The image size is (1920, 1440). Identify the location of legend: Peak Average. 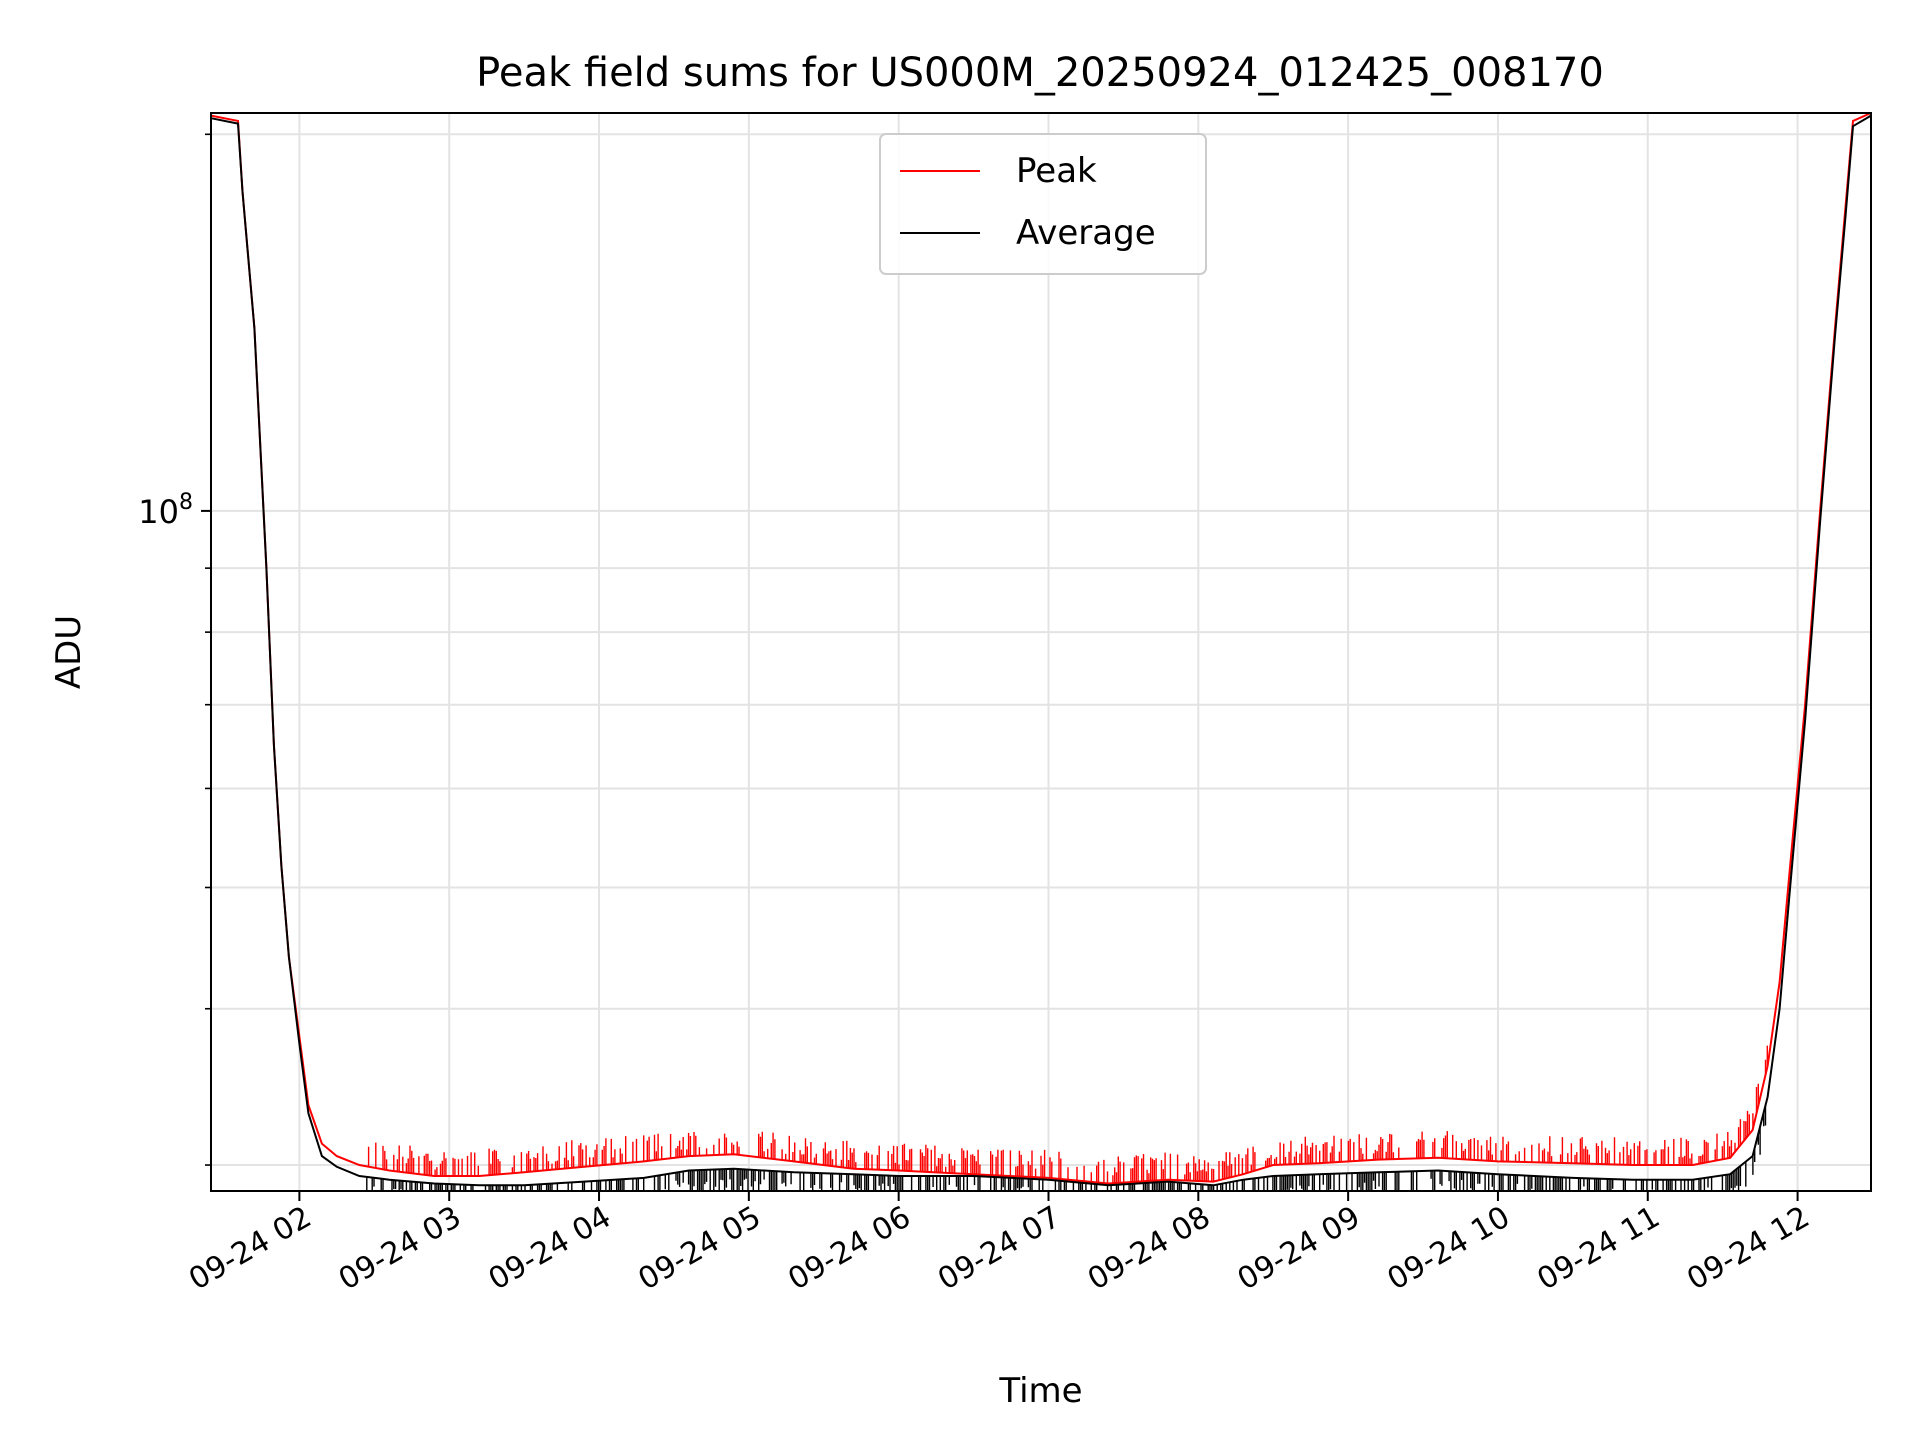
(1043, 204).